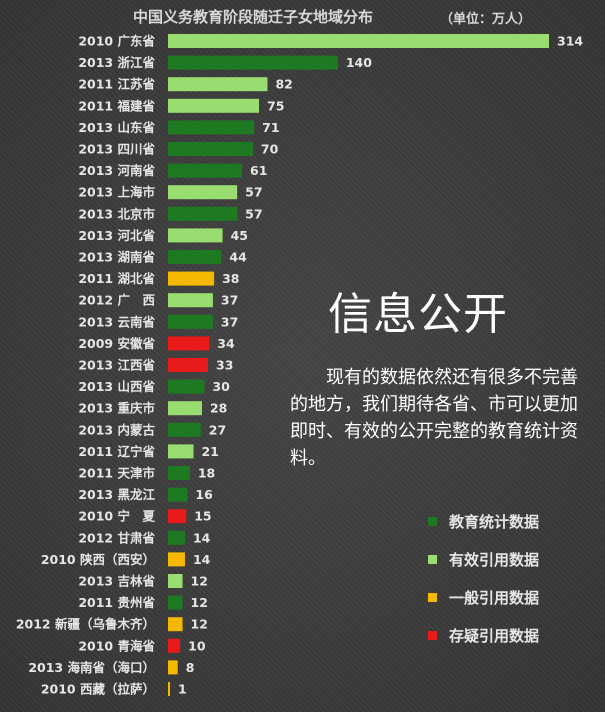  Describe the element at coordinates (494, 635) in the screenshot. I see `legend-label-doubtful-cite: 存疑引用数据` at that location.